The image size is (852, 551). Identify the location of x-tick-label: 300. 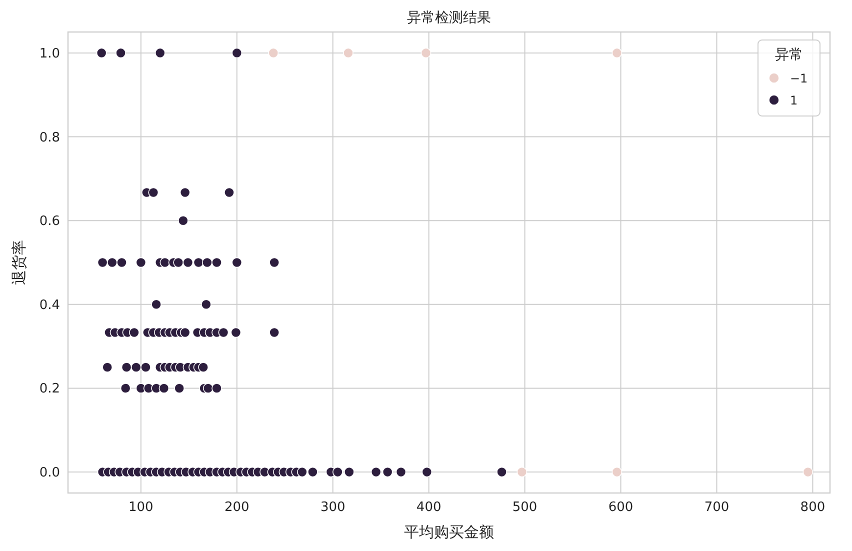
(333, 507).